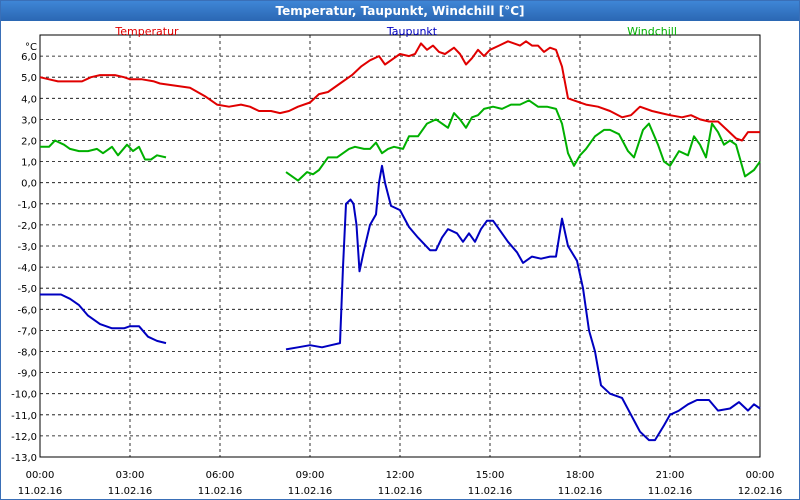  Describe the element at coordinates (27, 331) in the screenshot. I see `y-tick-label: -7,0` at that location.